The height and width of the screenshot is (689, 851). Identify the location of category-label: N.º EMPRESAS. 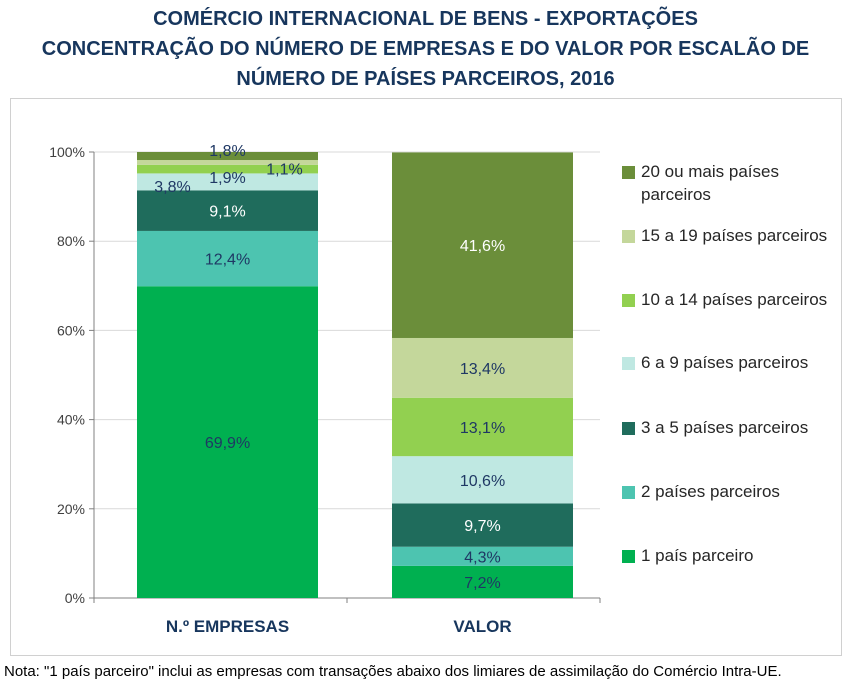
(227, 626).